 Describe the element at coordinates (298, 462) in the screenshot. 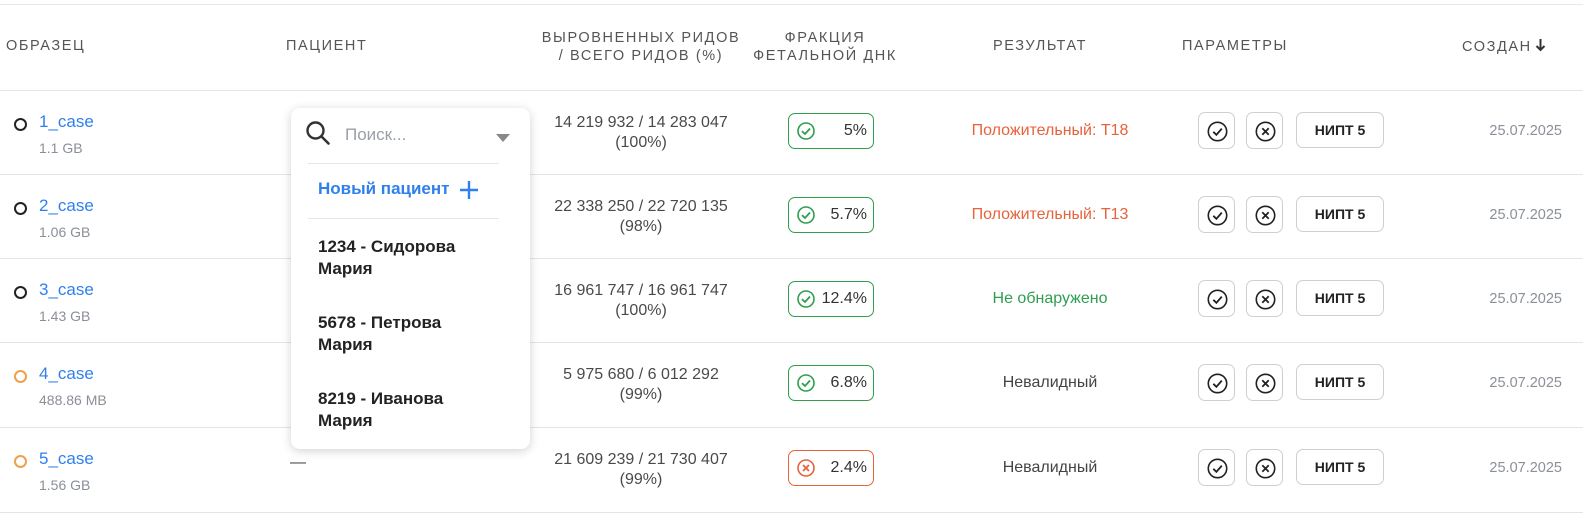

I see `patient-empty-value: —` at that location.